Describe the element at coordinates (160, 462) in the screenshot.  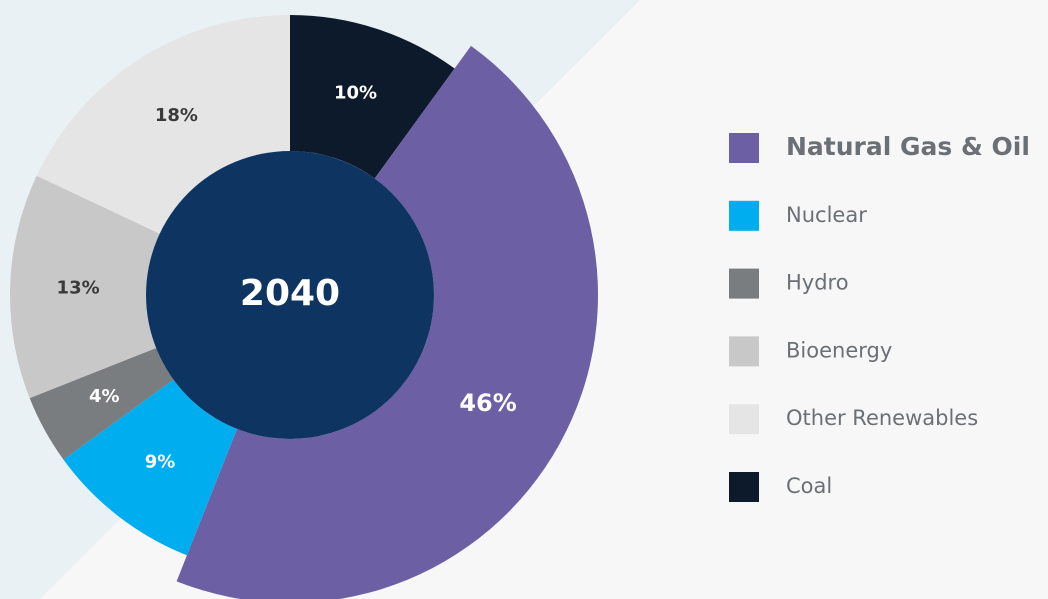
I see `value-label: 9%` at that location.